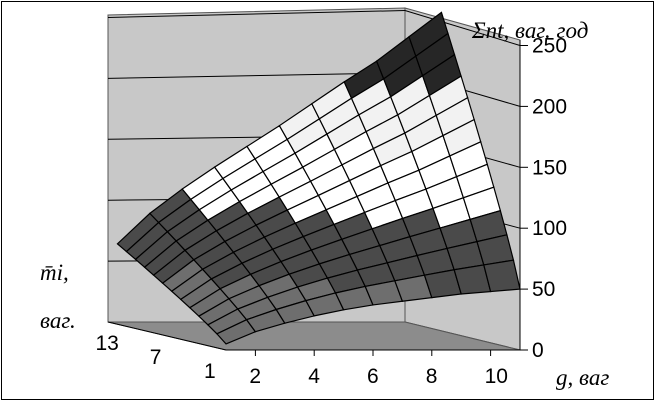 The height and width of the screenshot is (403, 657). What do you see at coordinates (54, 272) in the screenshot?
I see `y-axis-label-line1: m̄i,` at bounding box center [54, 272].